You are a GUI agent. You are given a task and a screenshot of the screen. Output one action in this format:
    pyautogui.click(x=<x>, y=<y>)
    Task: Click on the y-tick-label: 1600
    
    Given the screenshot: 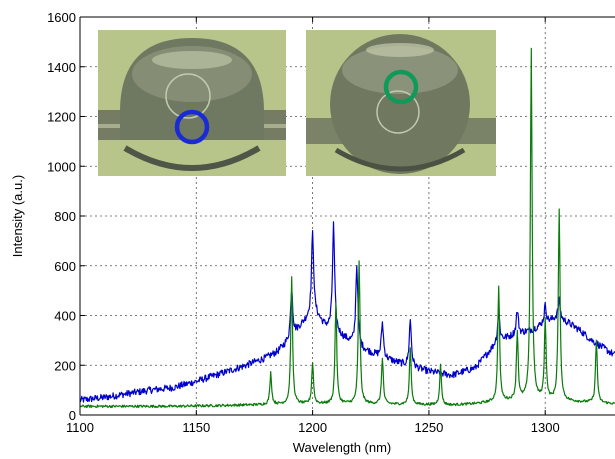 What is the action you would take?
    pyautogui.click(x=61, y=17)
    